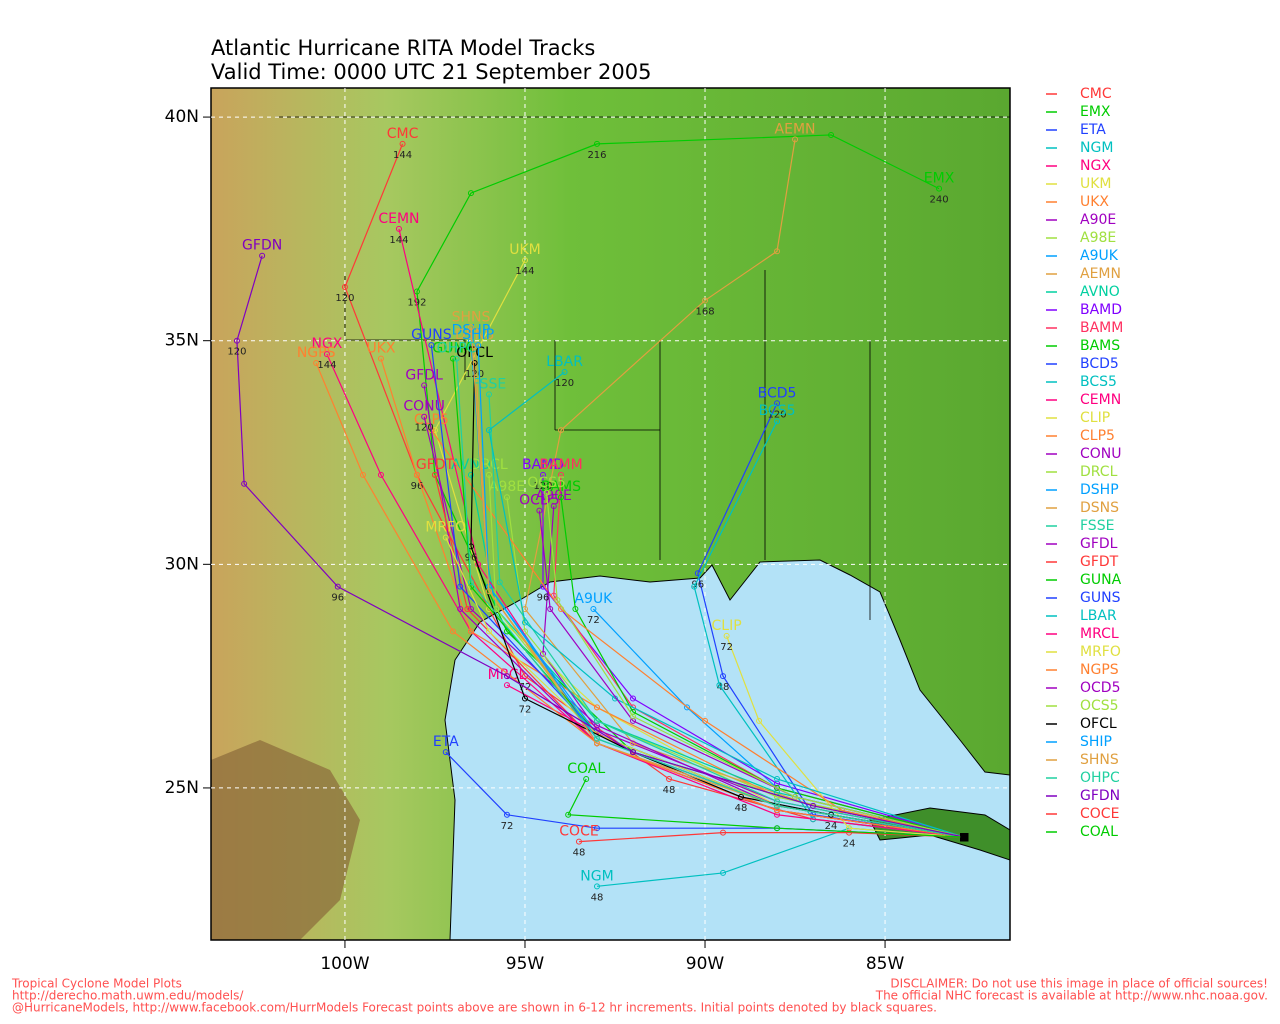 The width and height of the screenshot is (1280, 1024). I want to click on legend-label: A9UK, so click(1099, 256).